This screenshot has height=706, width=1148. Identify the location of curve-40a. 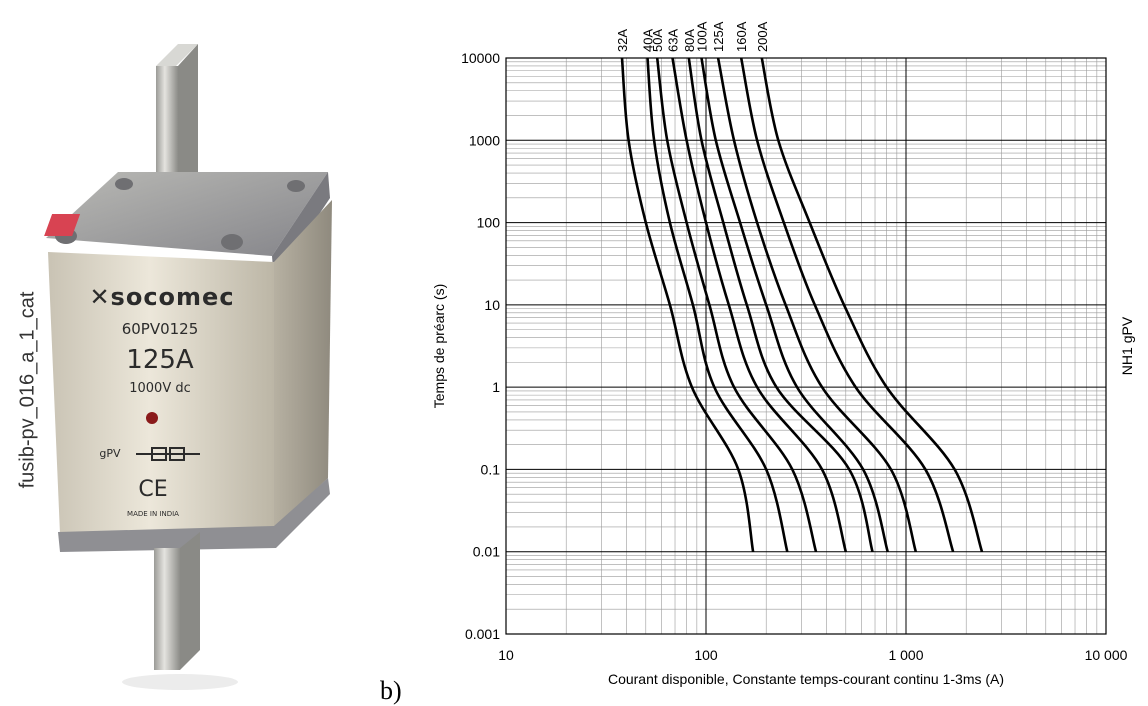
(717, 305).